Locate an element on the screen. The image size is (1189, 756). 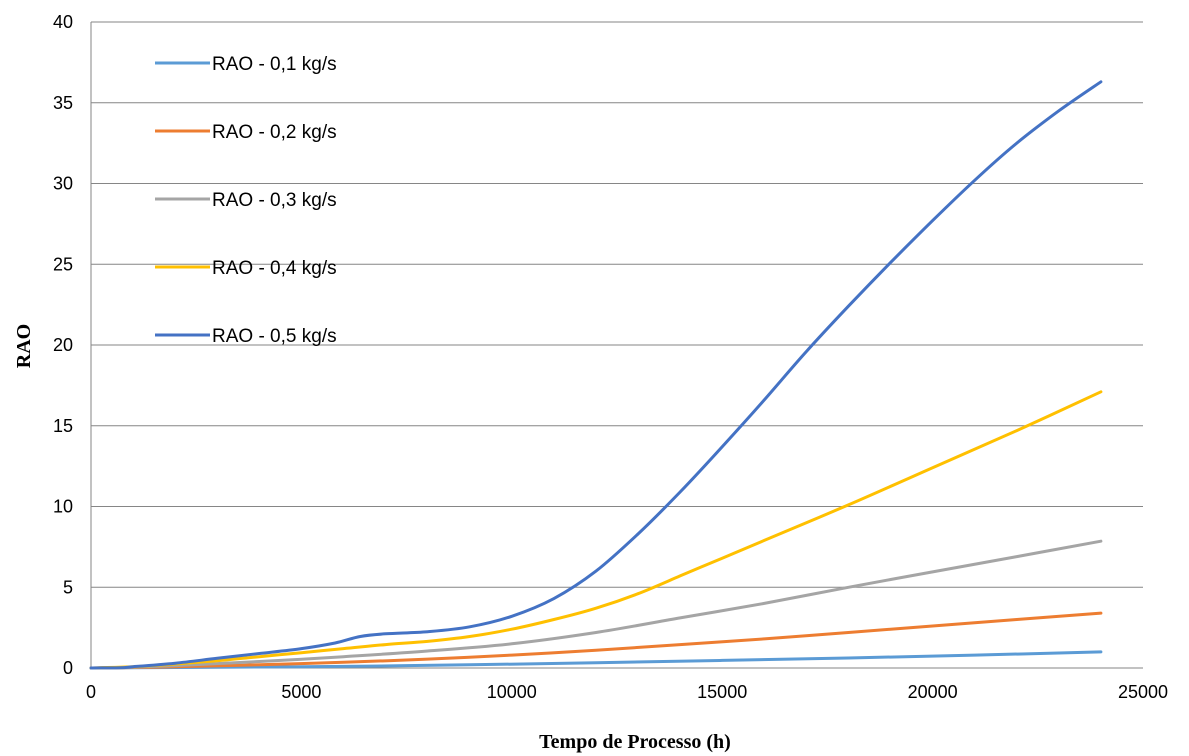
x-tick-label: 5000 is located at coordinates (301, 692).